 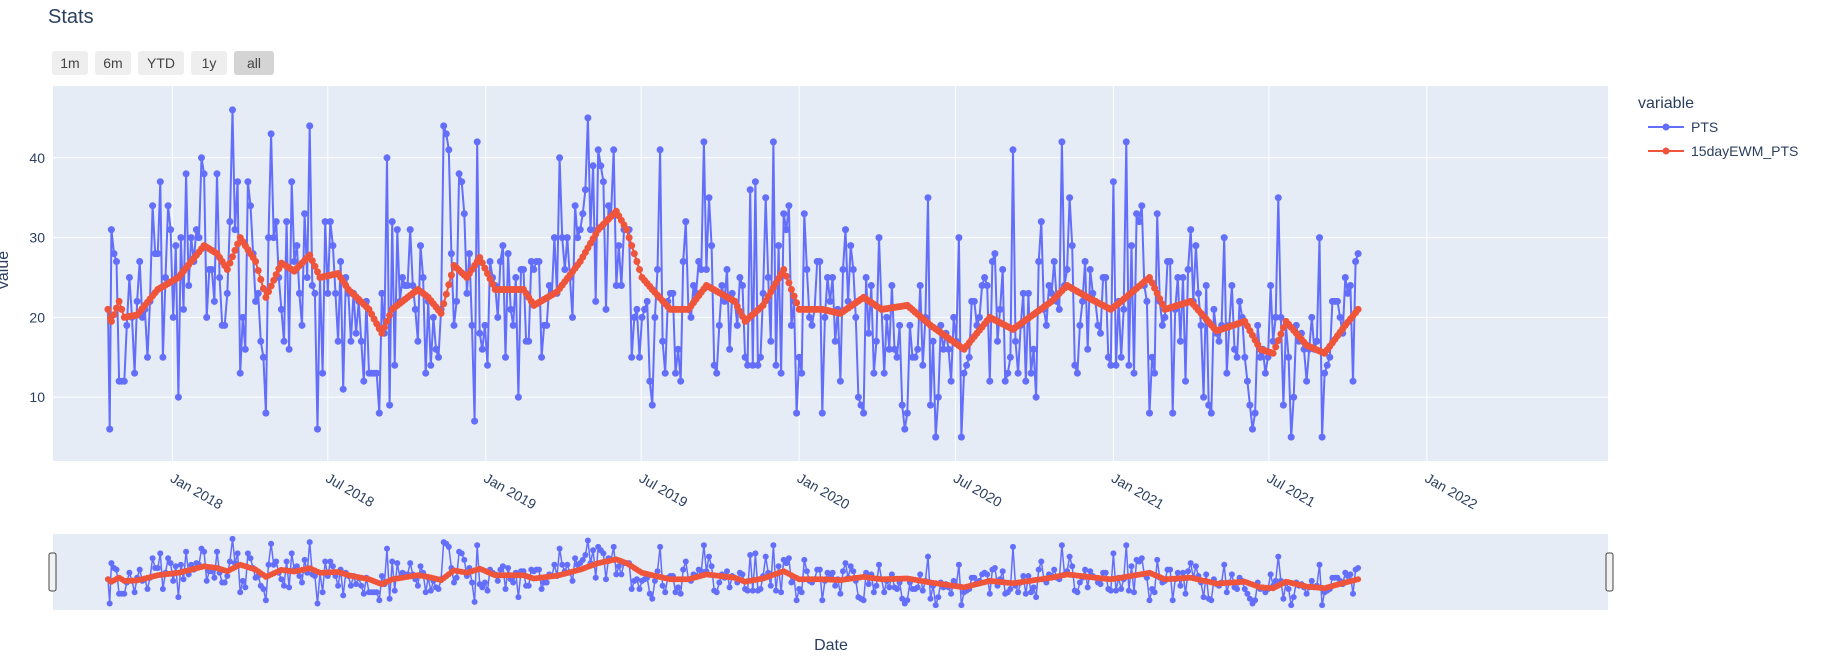 What do you see at coordinates (113, 63) in the screenshot?
I see `range-button-6m` at bounding box center [113, 63].